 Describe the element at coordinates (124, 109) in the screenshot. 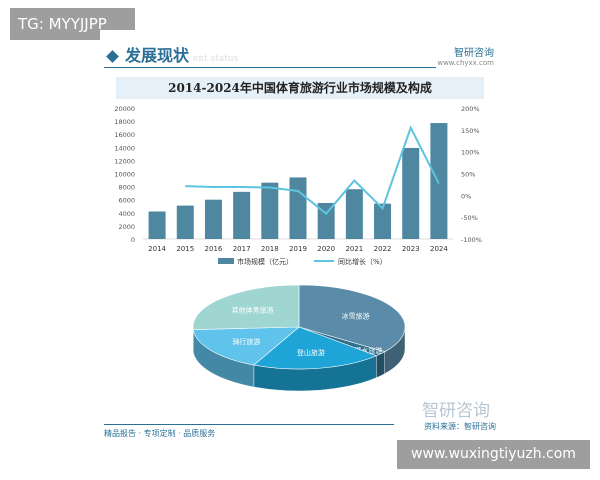

I see `y-tick-label: 20000` at that location.